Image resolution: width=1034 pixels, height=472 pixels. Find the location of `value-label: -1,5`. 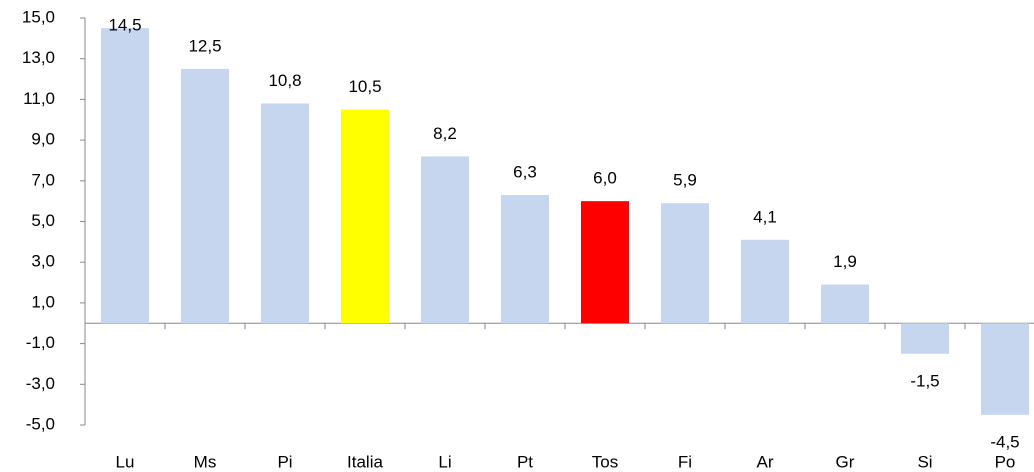

value-label: -1,5 is located at coordinates (924, 380).